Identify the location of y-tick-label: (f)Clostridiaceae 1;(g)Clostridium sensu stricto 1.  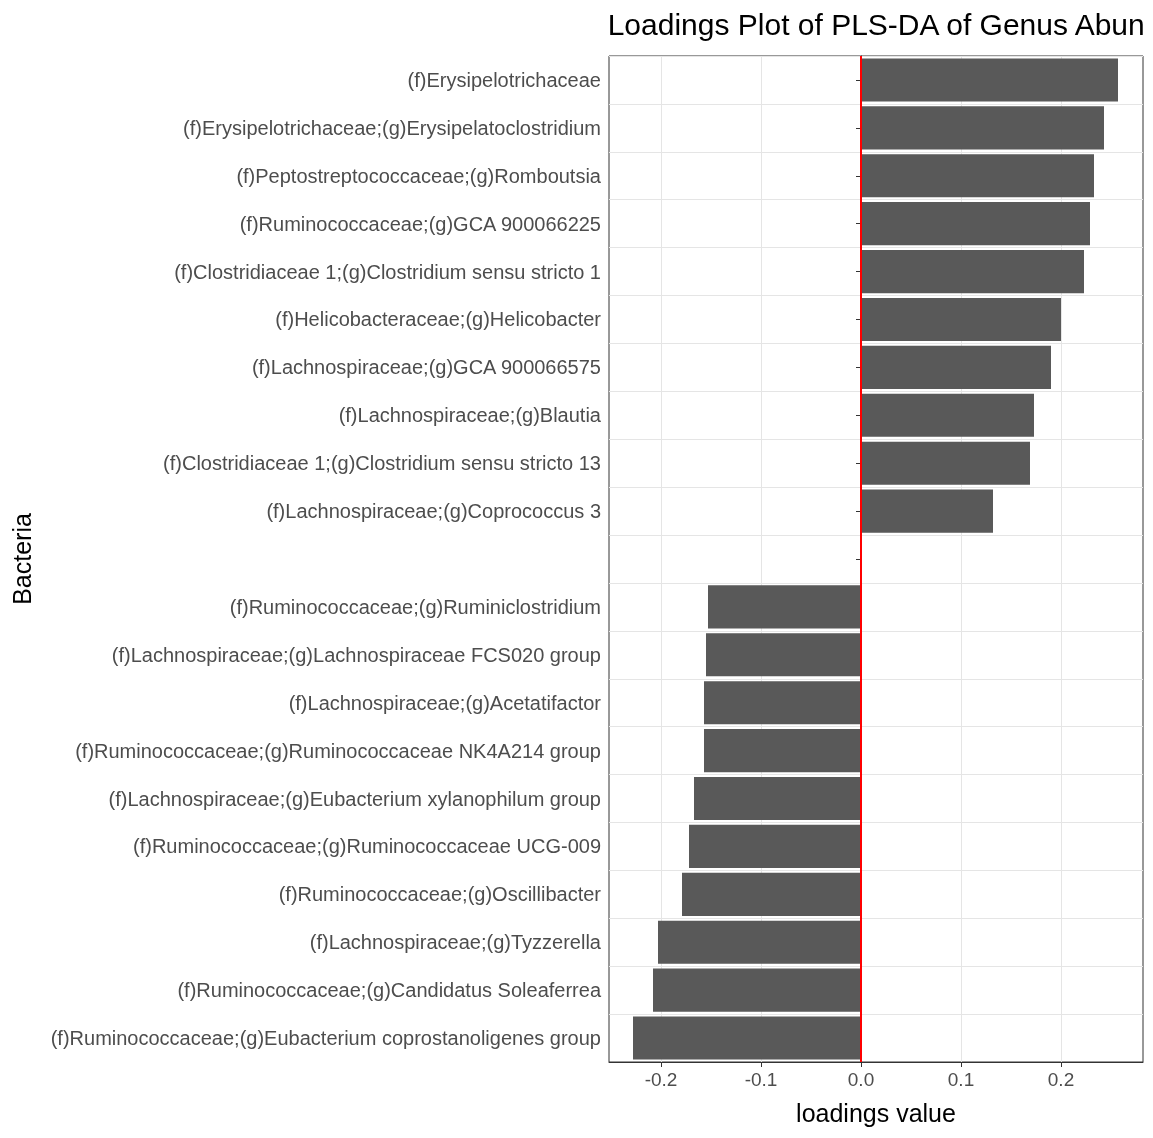
(387, 271).